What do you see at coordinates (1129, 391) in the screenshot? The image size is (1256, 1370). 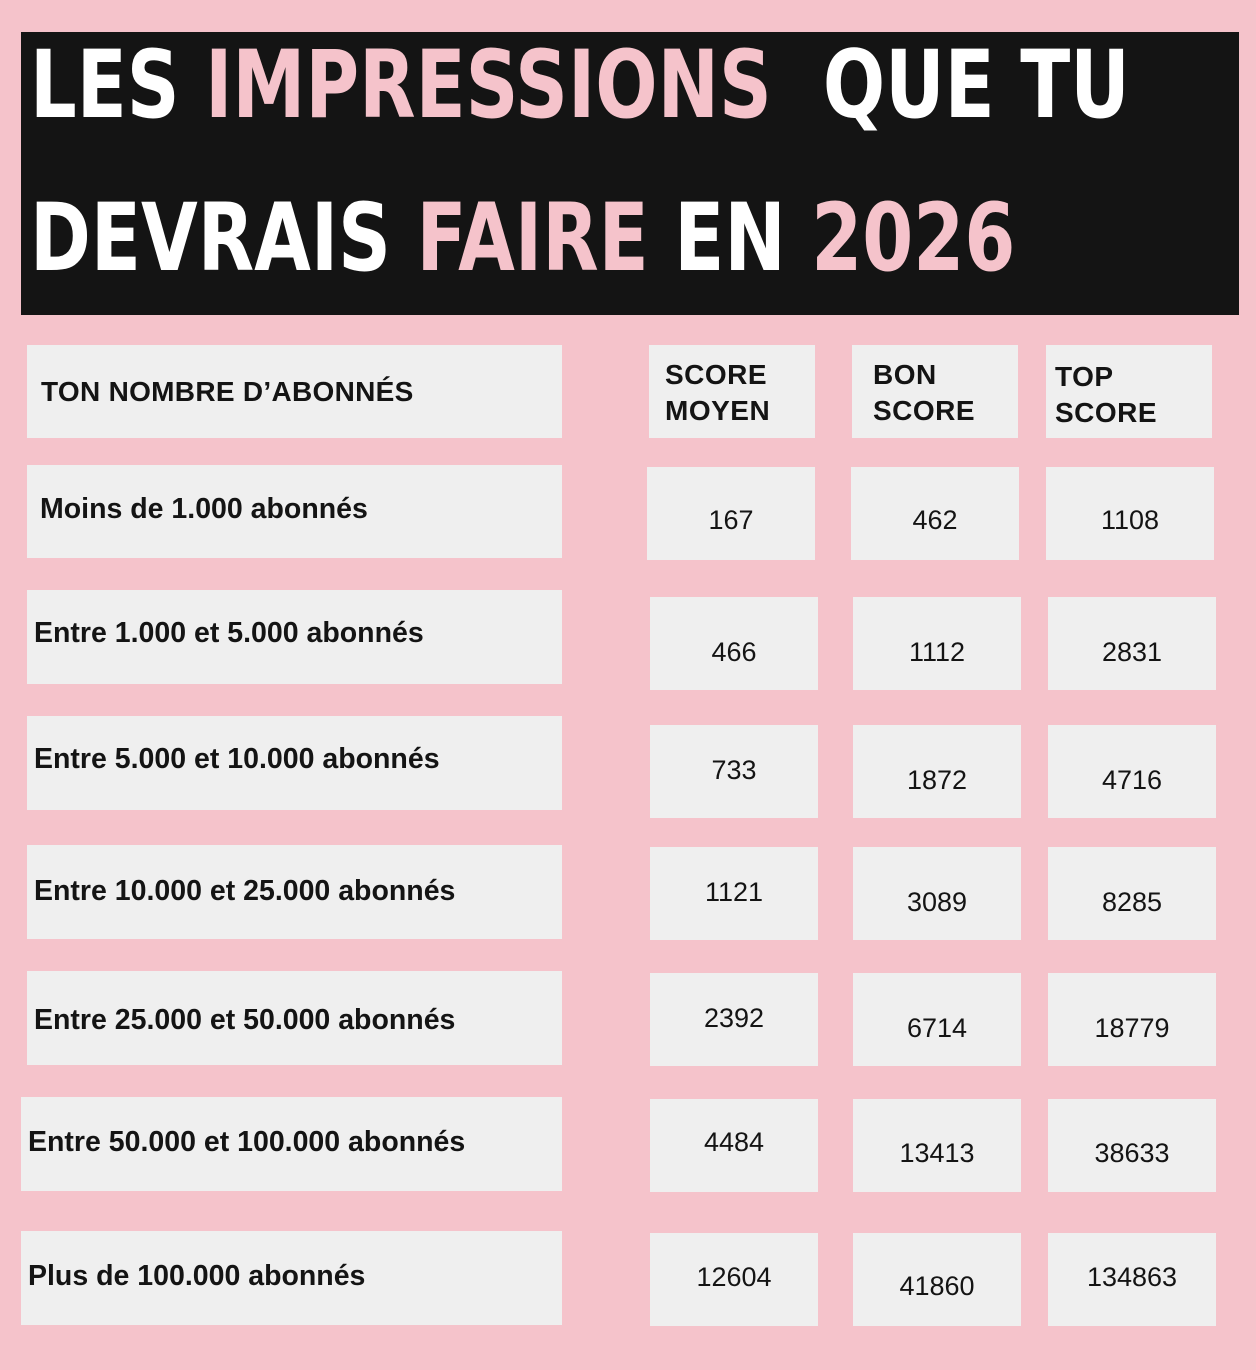 I see `header-top-score: TOP SCORE` at bounding box center [1129, 391].